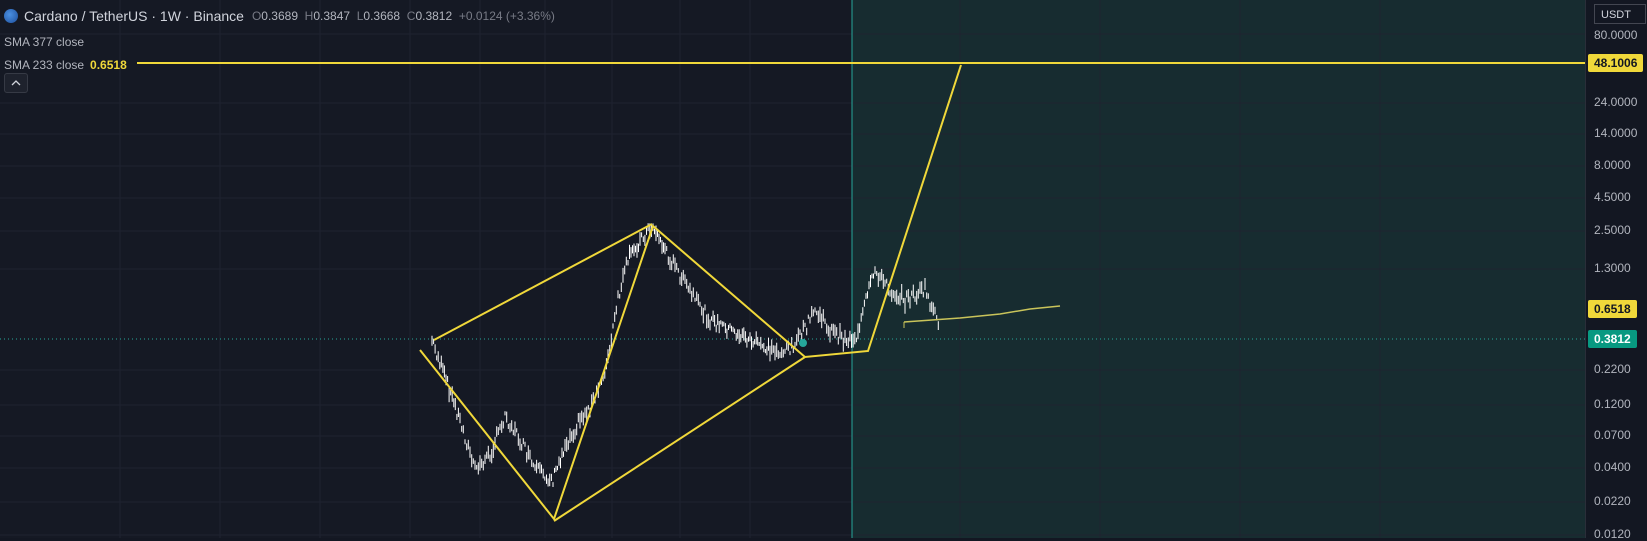 This screenshot has width=1647, height=541. I want to click on price-tick: 0.2200, so click(1612, 369).